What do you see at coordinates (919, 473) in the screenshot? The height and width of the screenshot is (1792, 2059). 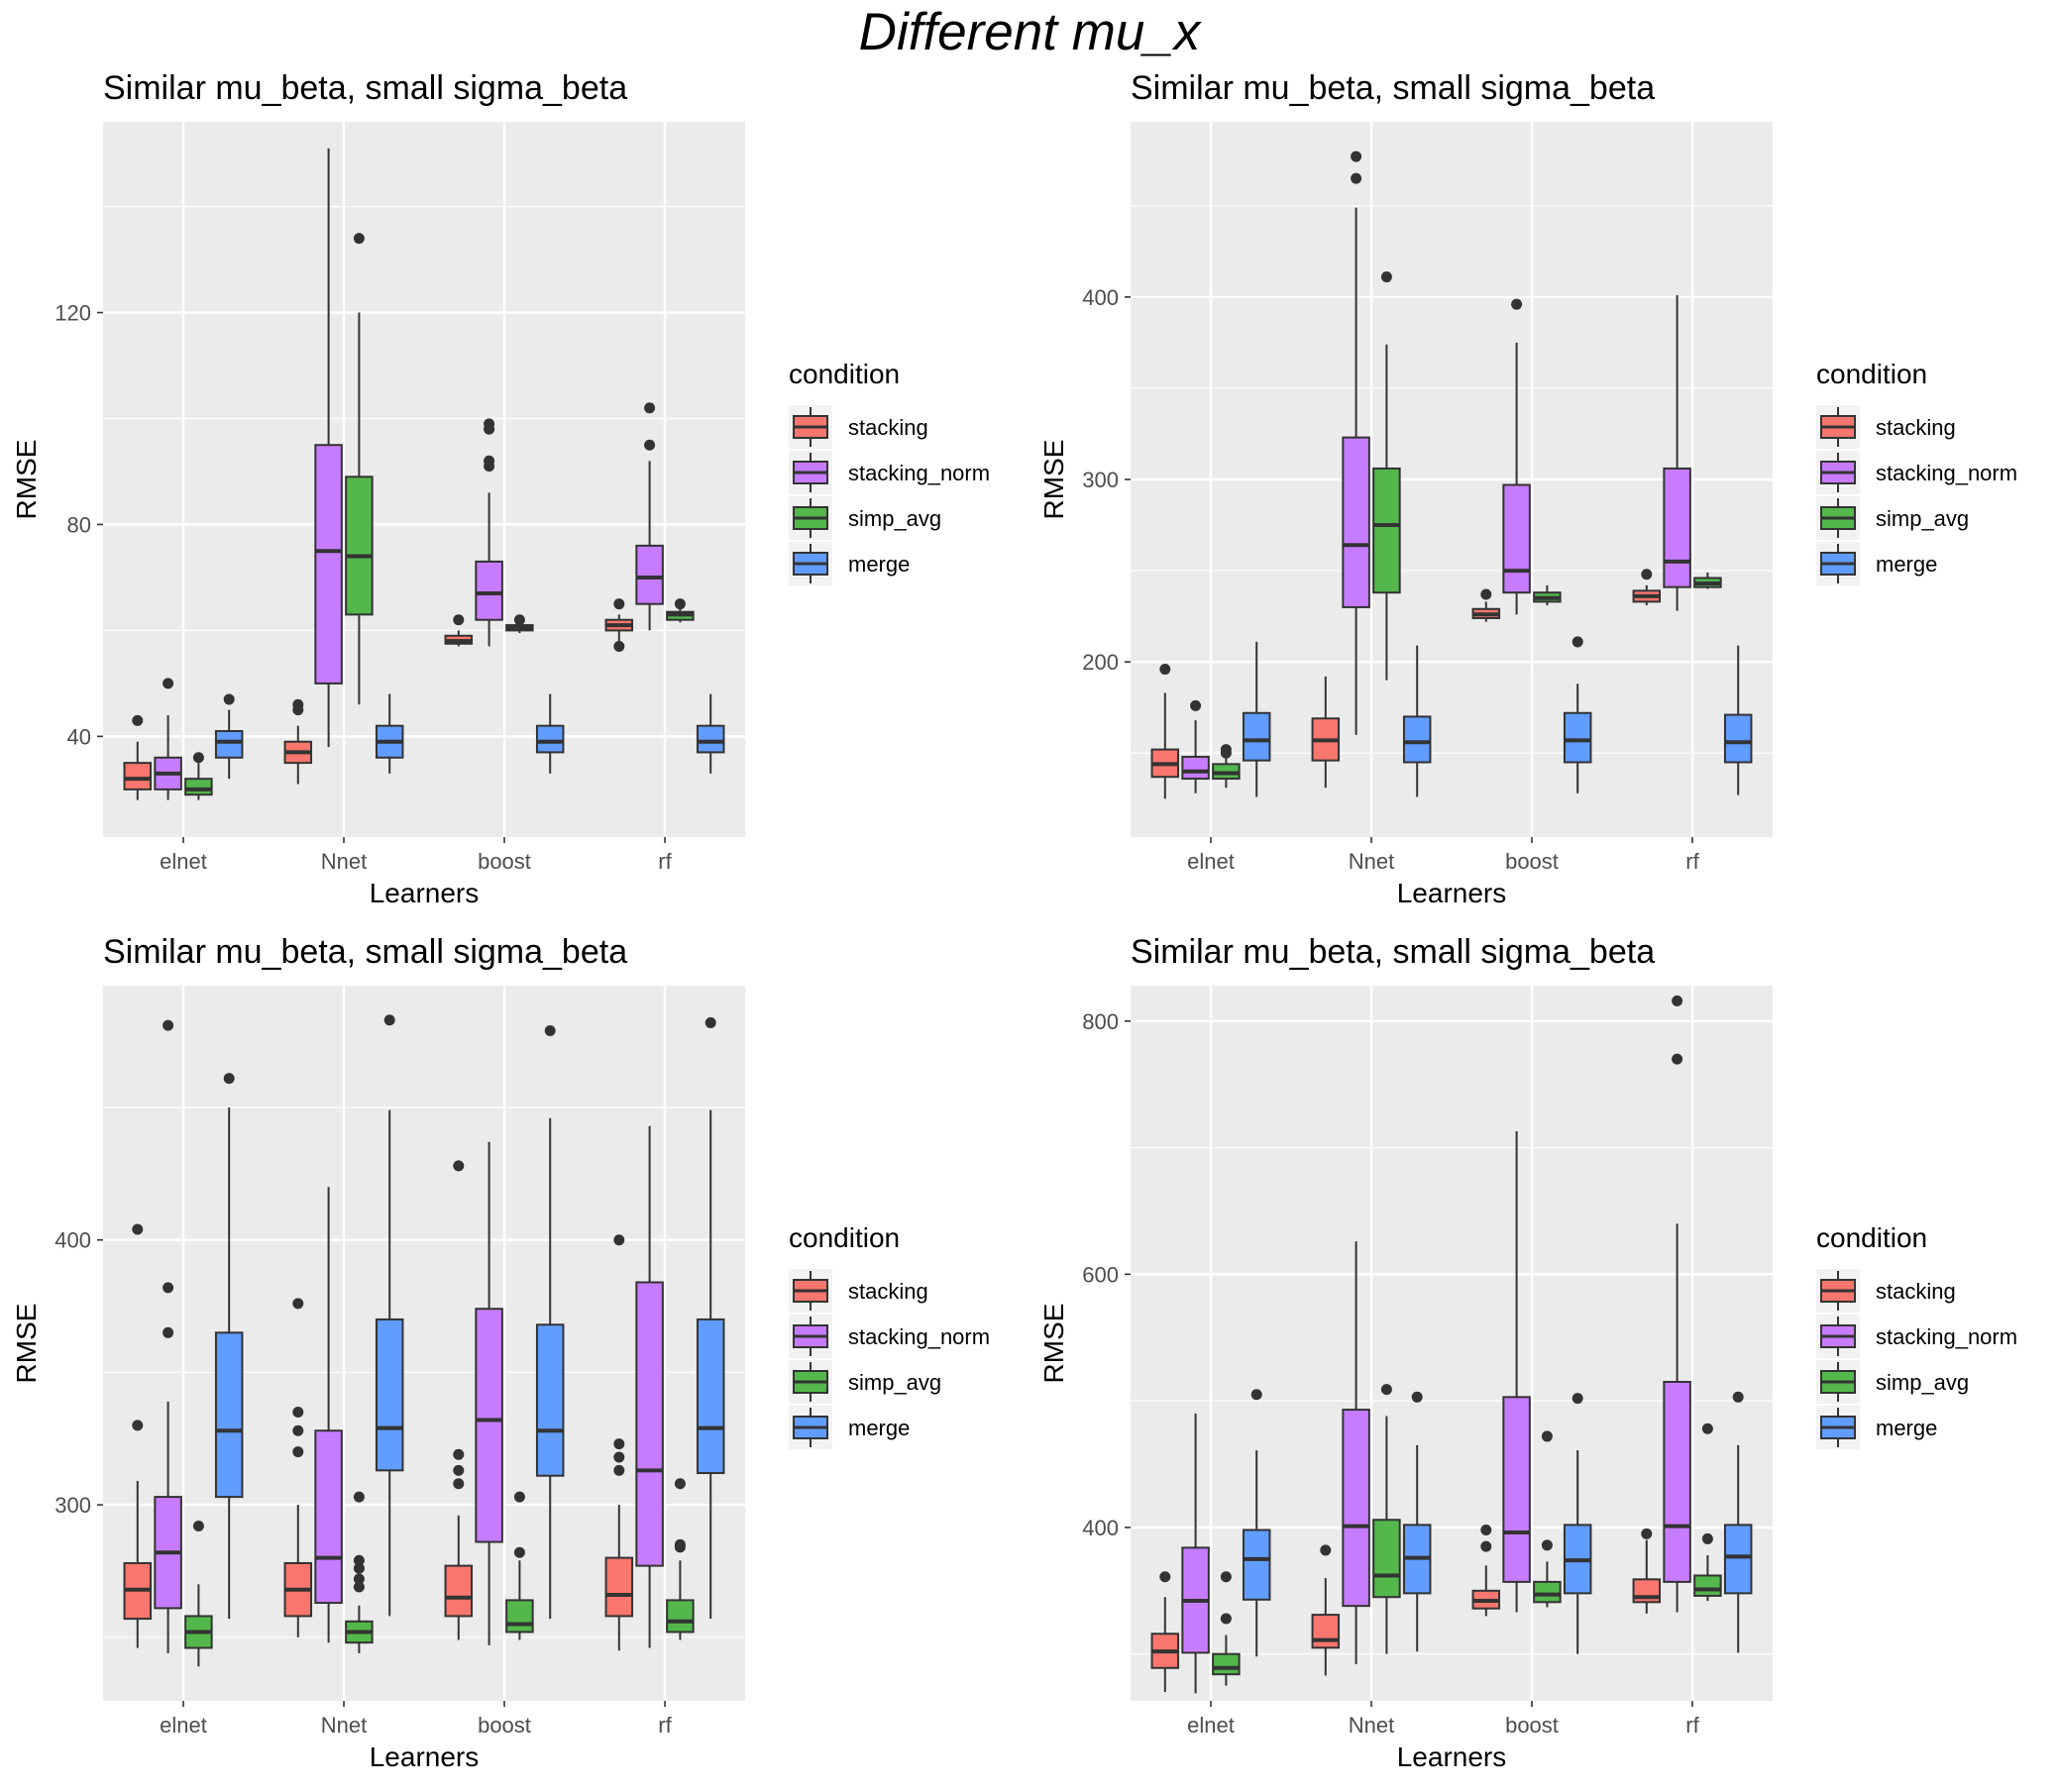 I see `legend-label: stacking_norm` at bounding box center [919, 473].